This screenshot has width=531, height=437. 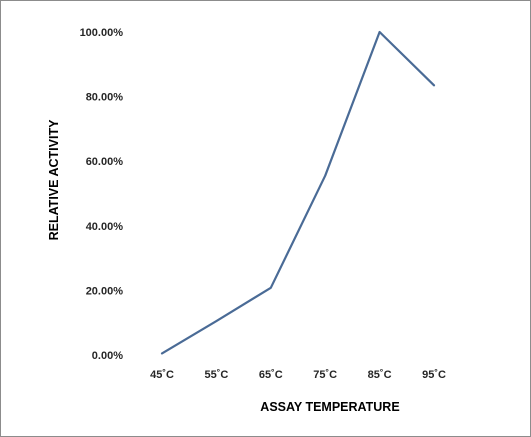 What do you see at coordinates (216, 375) in the screenshot?
I see `x-tick-label: 55˚C` at bounding box center [216, 375].